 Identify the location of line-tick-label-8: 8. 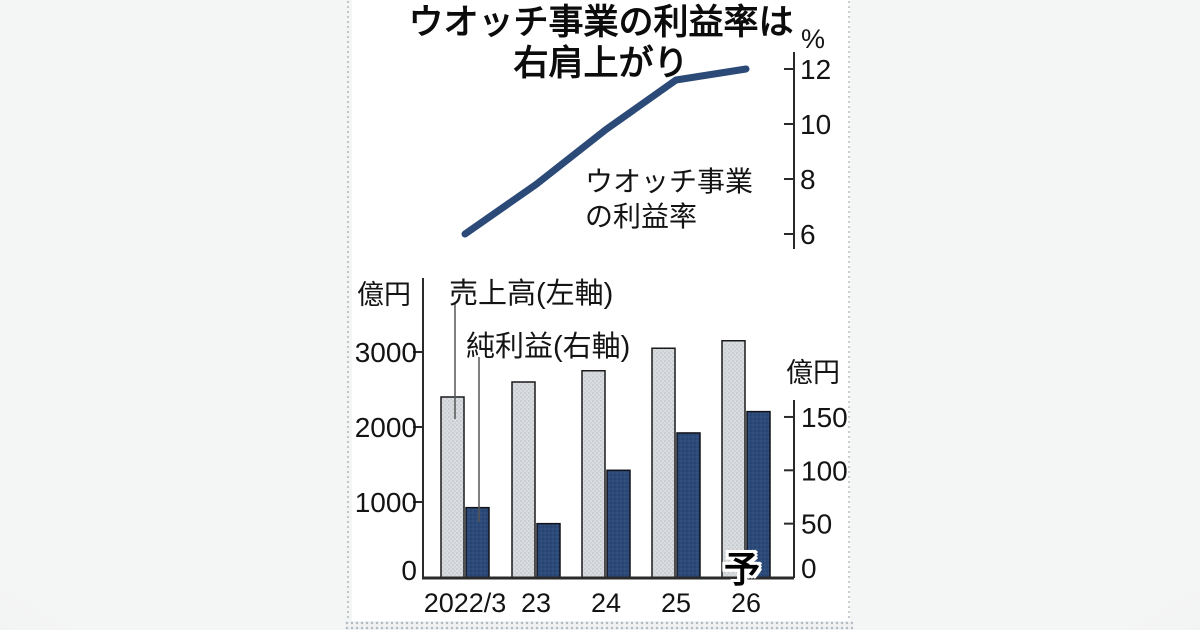
(808, 179).